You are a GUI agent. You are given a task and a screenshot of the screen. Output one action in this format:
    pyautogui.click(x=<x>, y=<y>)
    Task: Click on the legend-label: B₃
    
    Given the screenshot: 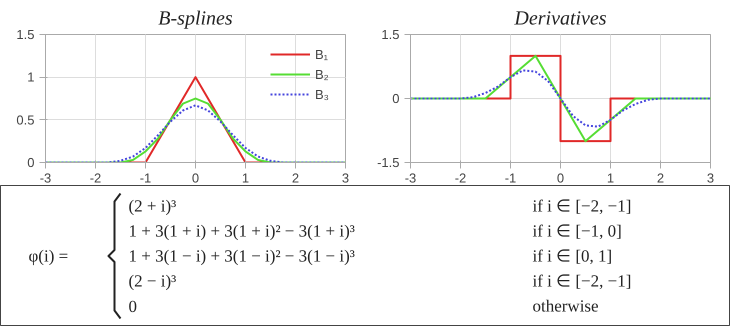 What is the action you would take?
    pyautogui.click(x=322, y=94)
    